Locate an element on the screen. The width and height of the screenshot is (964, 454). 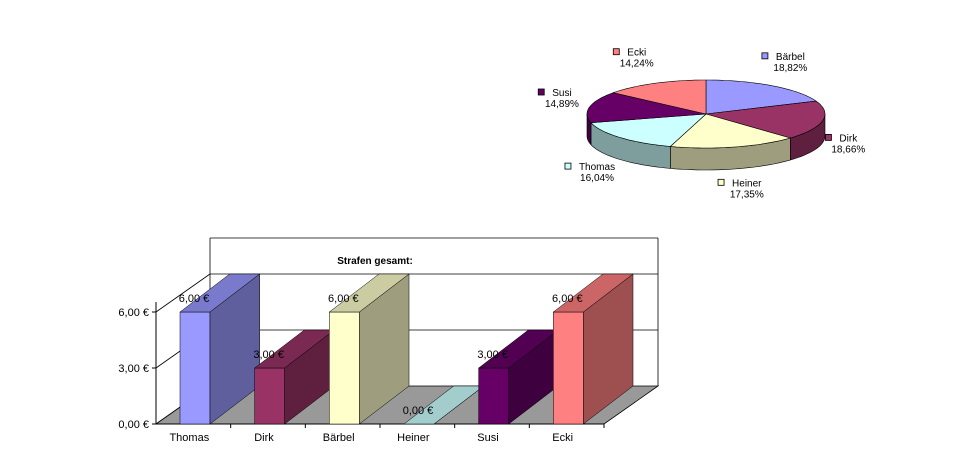
y-tick-label: 6,00 € is located at coordinates (133, 313).